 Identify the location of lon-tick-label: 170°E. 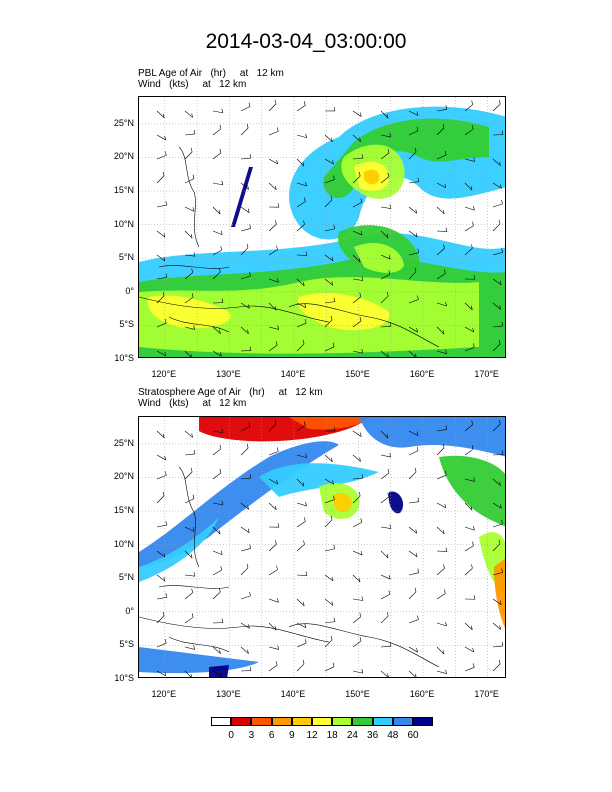
(486, 694).